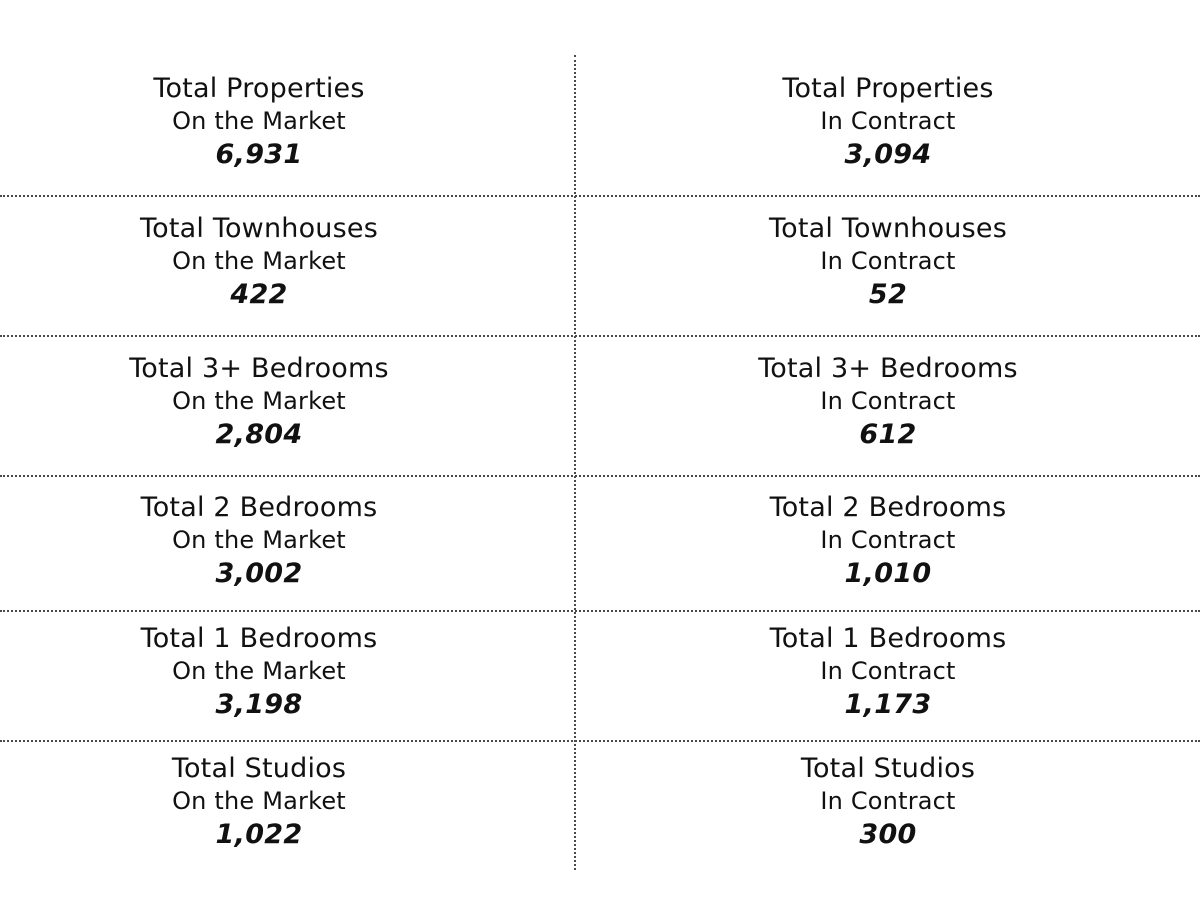 The width and height of the screenshot is (1200, 900). I want to click on stat-cell-total-1-bedrooms-in-contract: Total 1 Bedrooms In Contract 1,173, so click(888, 673).